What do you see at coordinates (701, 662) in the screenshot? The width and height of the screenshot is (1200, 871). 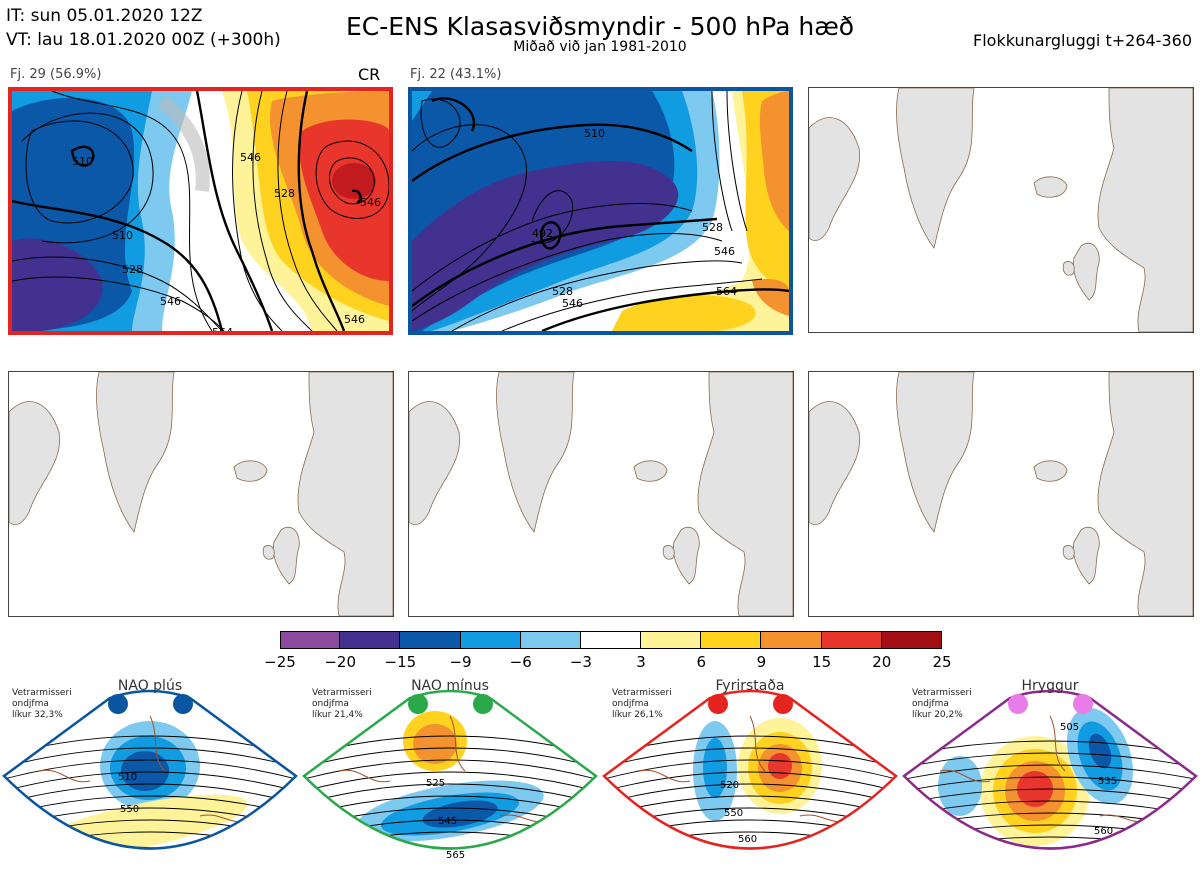 I see `colorbar-tick-label: 6` at bounding box center [701, 662].